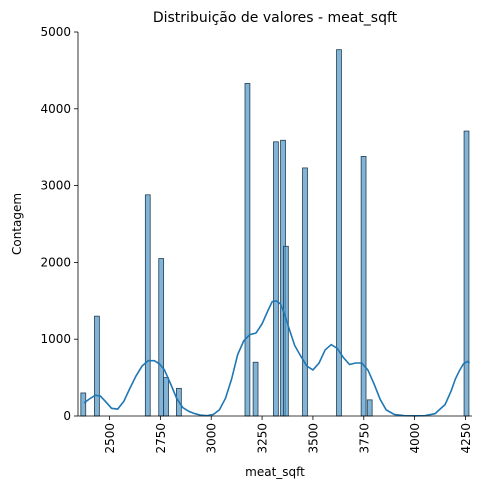  I want to click on chart-title: Distribuição de valores - meat_sqft, so click(275, 18).